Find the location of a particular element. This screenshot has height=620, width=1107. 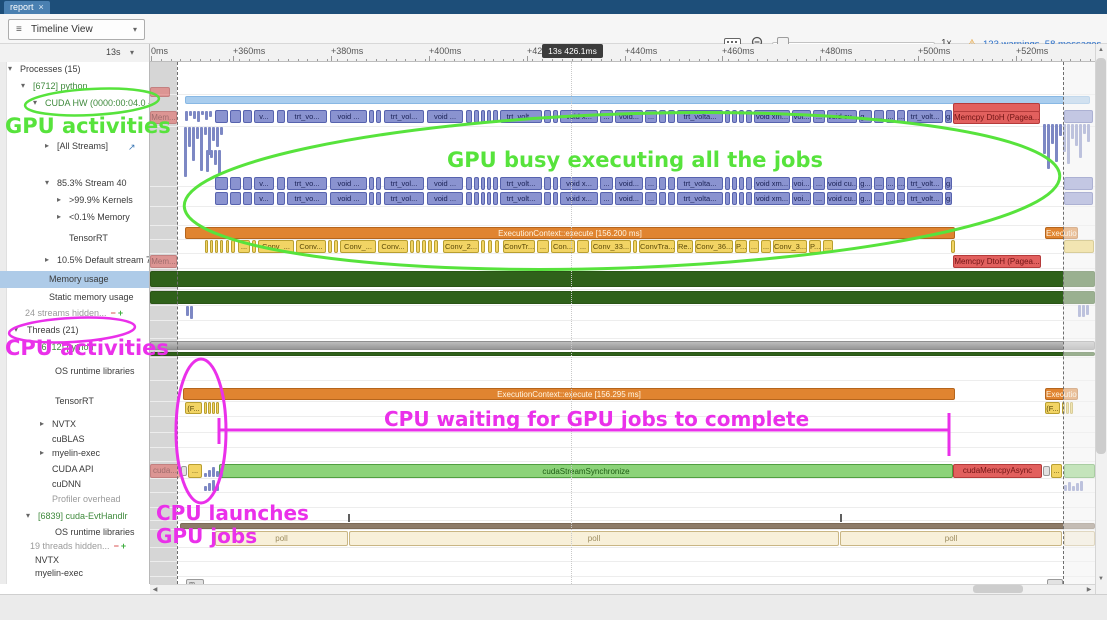

sidebar-item-memory-usage: Memory usage is located at coordinates (79, 279).